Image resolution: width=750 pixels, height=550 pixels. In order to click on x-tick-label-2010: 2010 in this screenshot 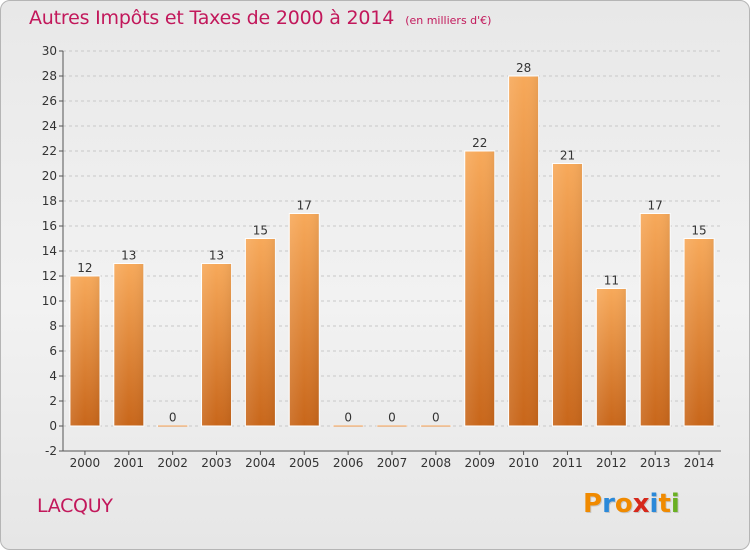, I will do `click(523, 463)`.